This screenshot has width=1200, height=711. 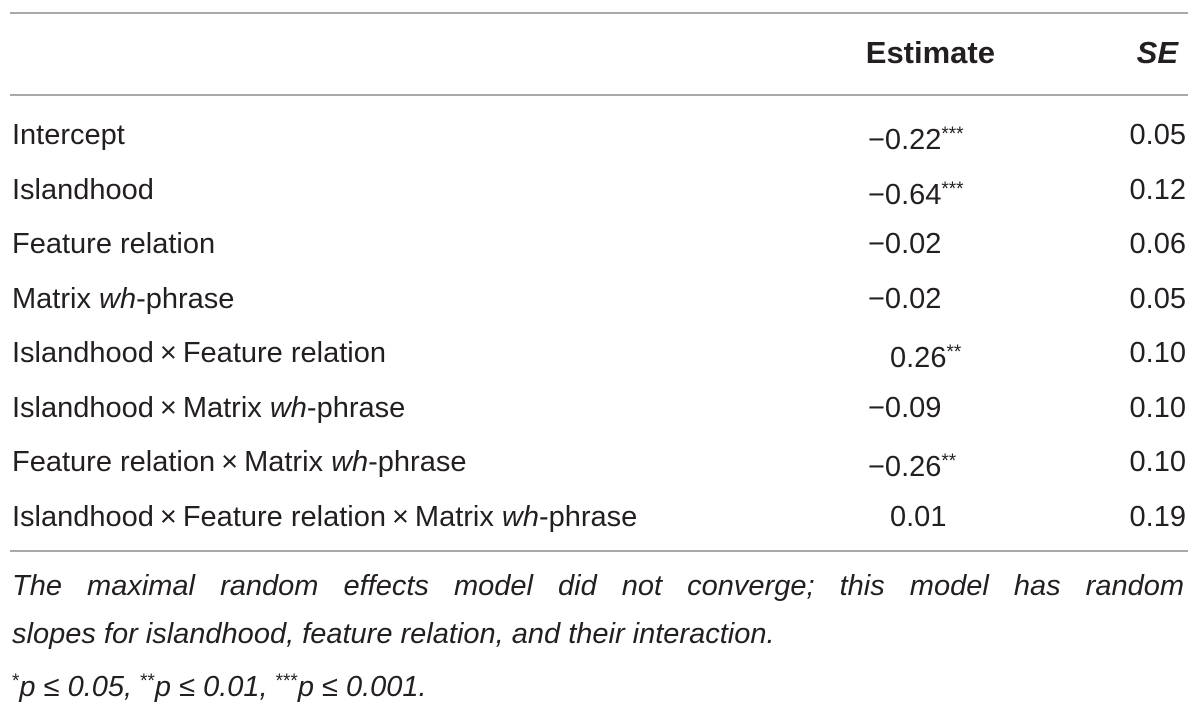 What do you see at coordinates (918, 358) in the screenshot?
I see `estimate-value: 0.26` at bounding box center [918, 358].